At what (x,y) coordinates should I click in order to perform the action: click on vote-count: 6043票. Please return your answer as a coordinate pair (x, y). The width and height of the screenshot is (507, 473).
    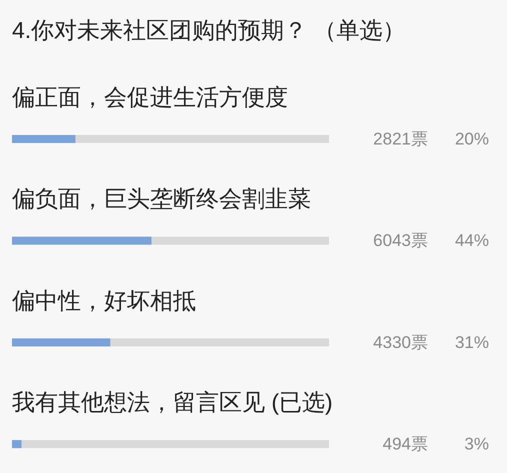
    Looking at the image, I should click on (400, 240).